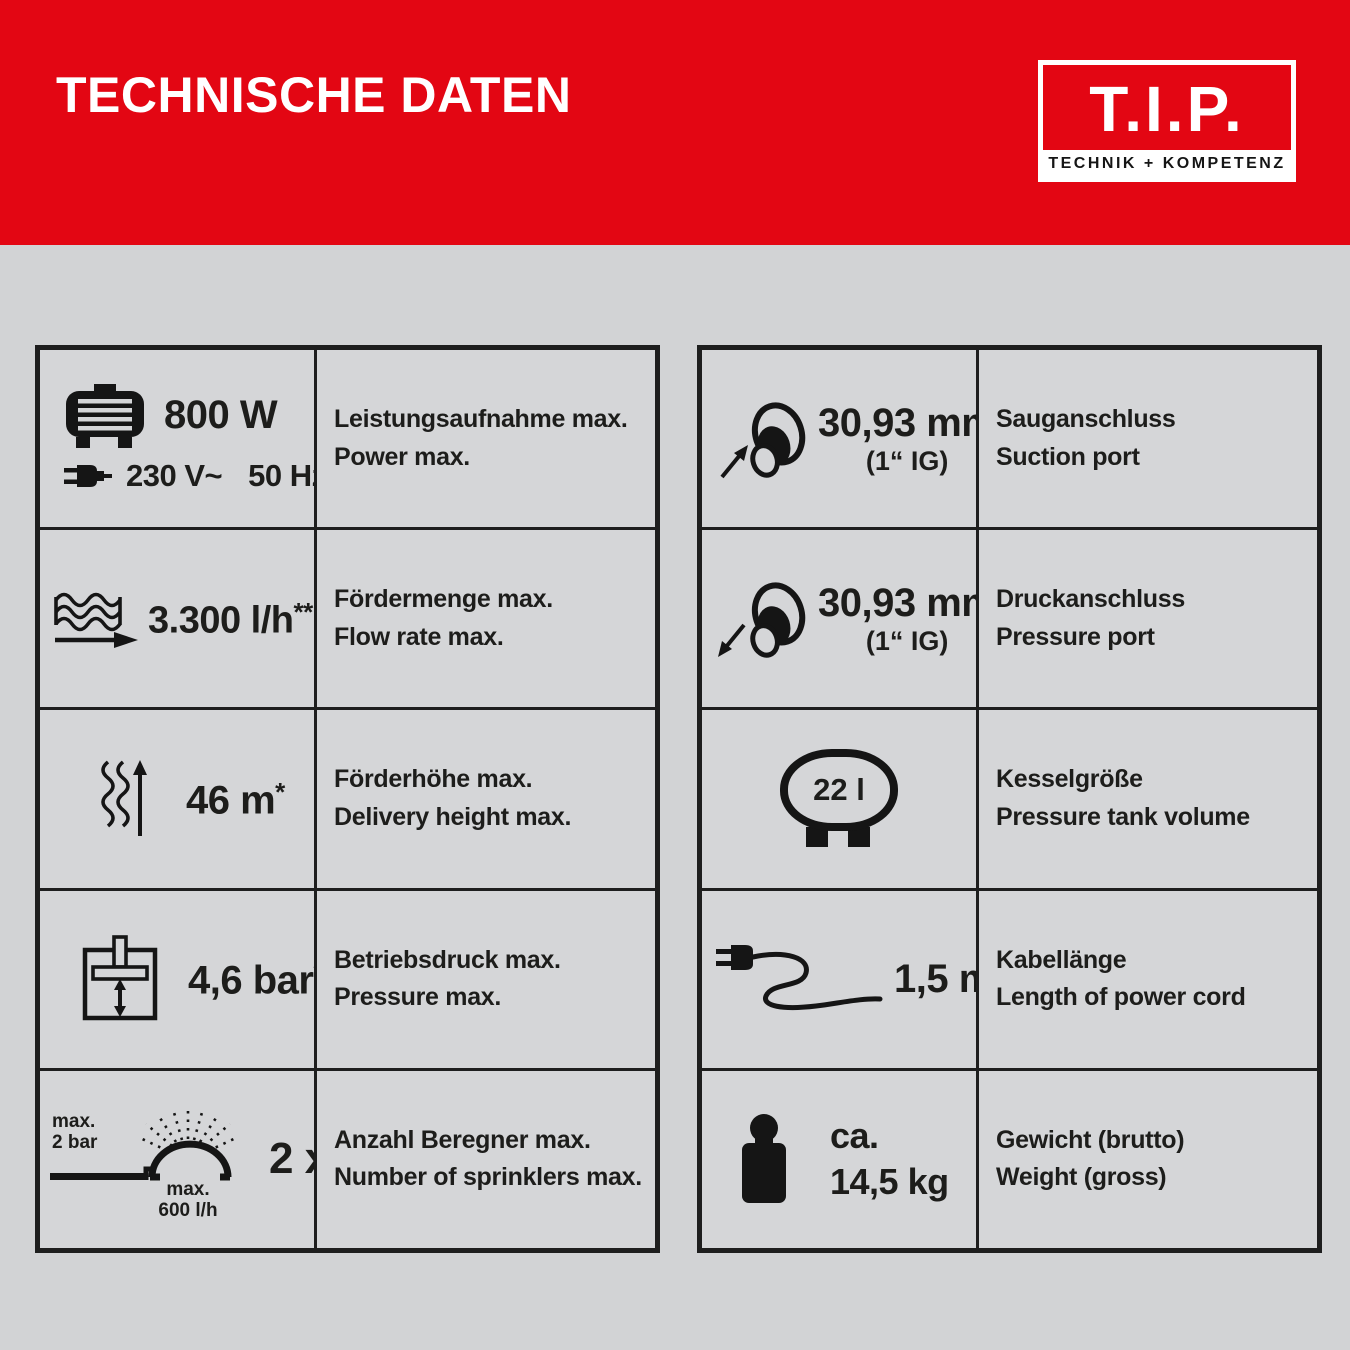 This screenshot has height=1350, width=1350. What do you see at coordinates (1148, 619) in the screenshot?
I see `pressure-port-desc-cell: Druckanschluss Pressure port` at bounding box center [1148, 619].